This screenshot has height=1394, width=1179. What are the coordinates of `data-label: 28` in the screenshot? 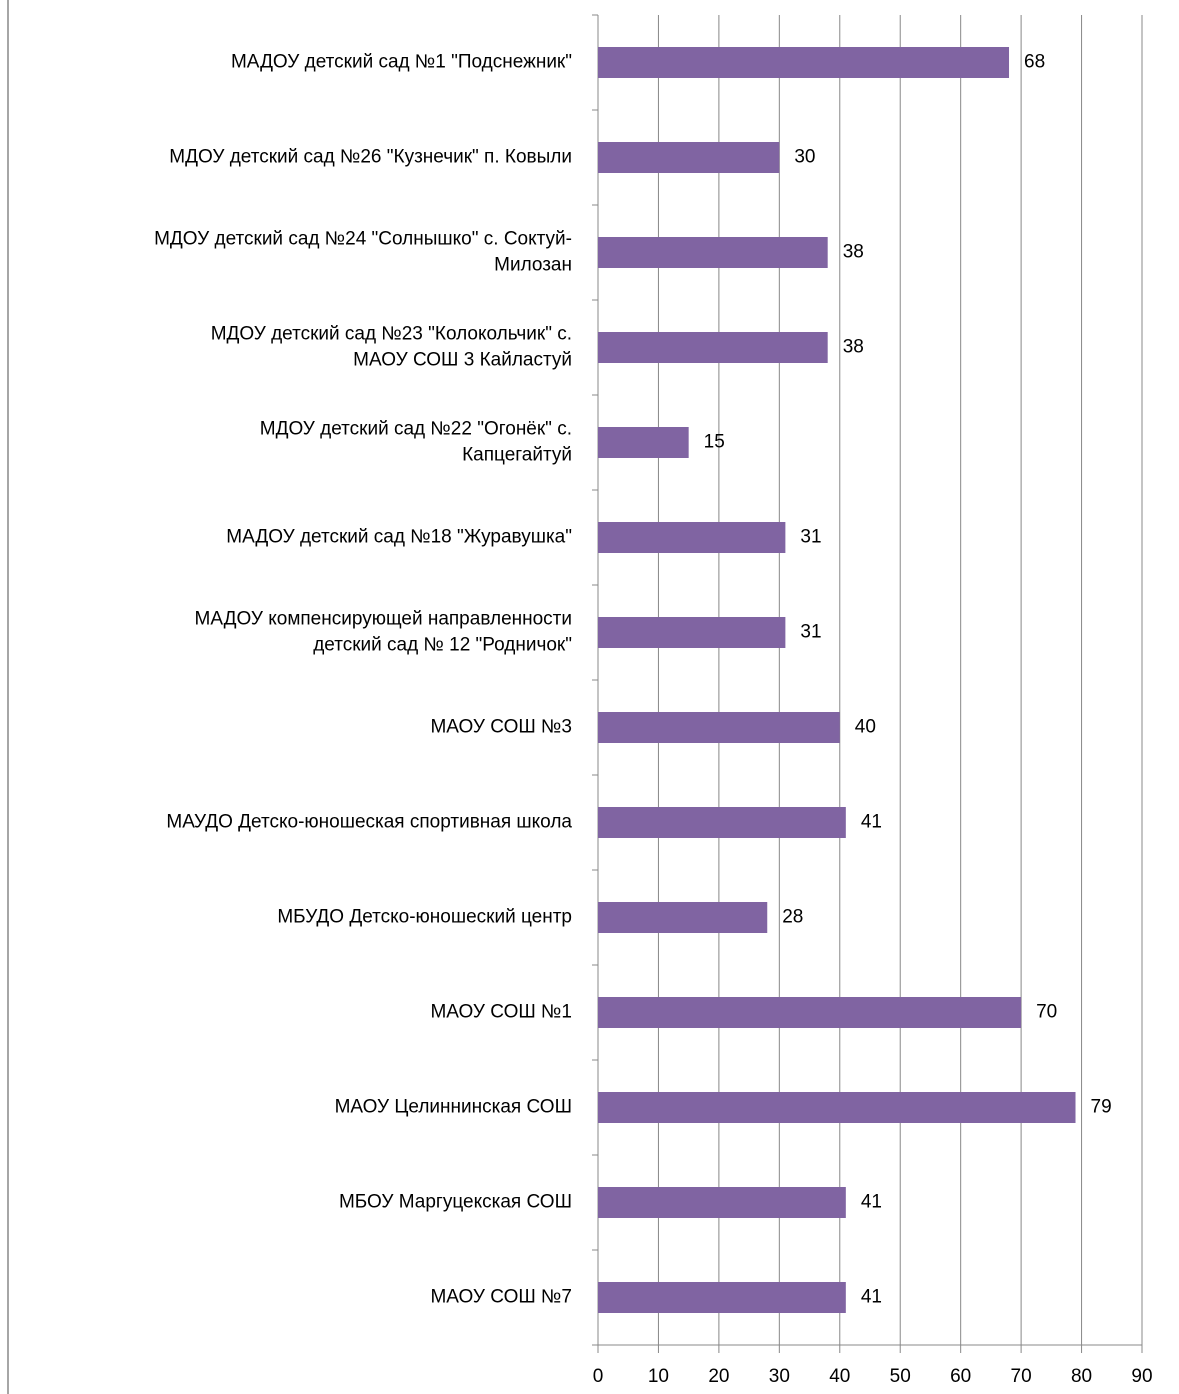 It's located at (792, 917).